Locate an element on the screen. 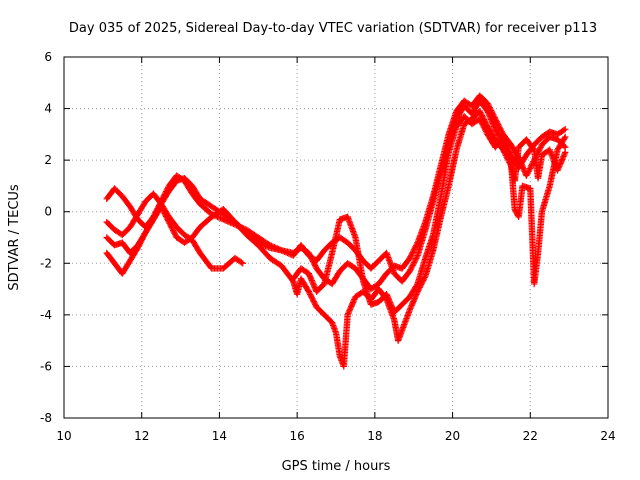  y-tick-label: -6 is located at coordinates (46, 366).